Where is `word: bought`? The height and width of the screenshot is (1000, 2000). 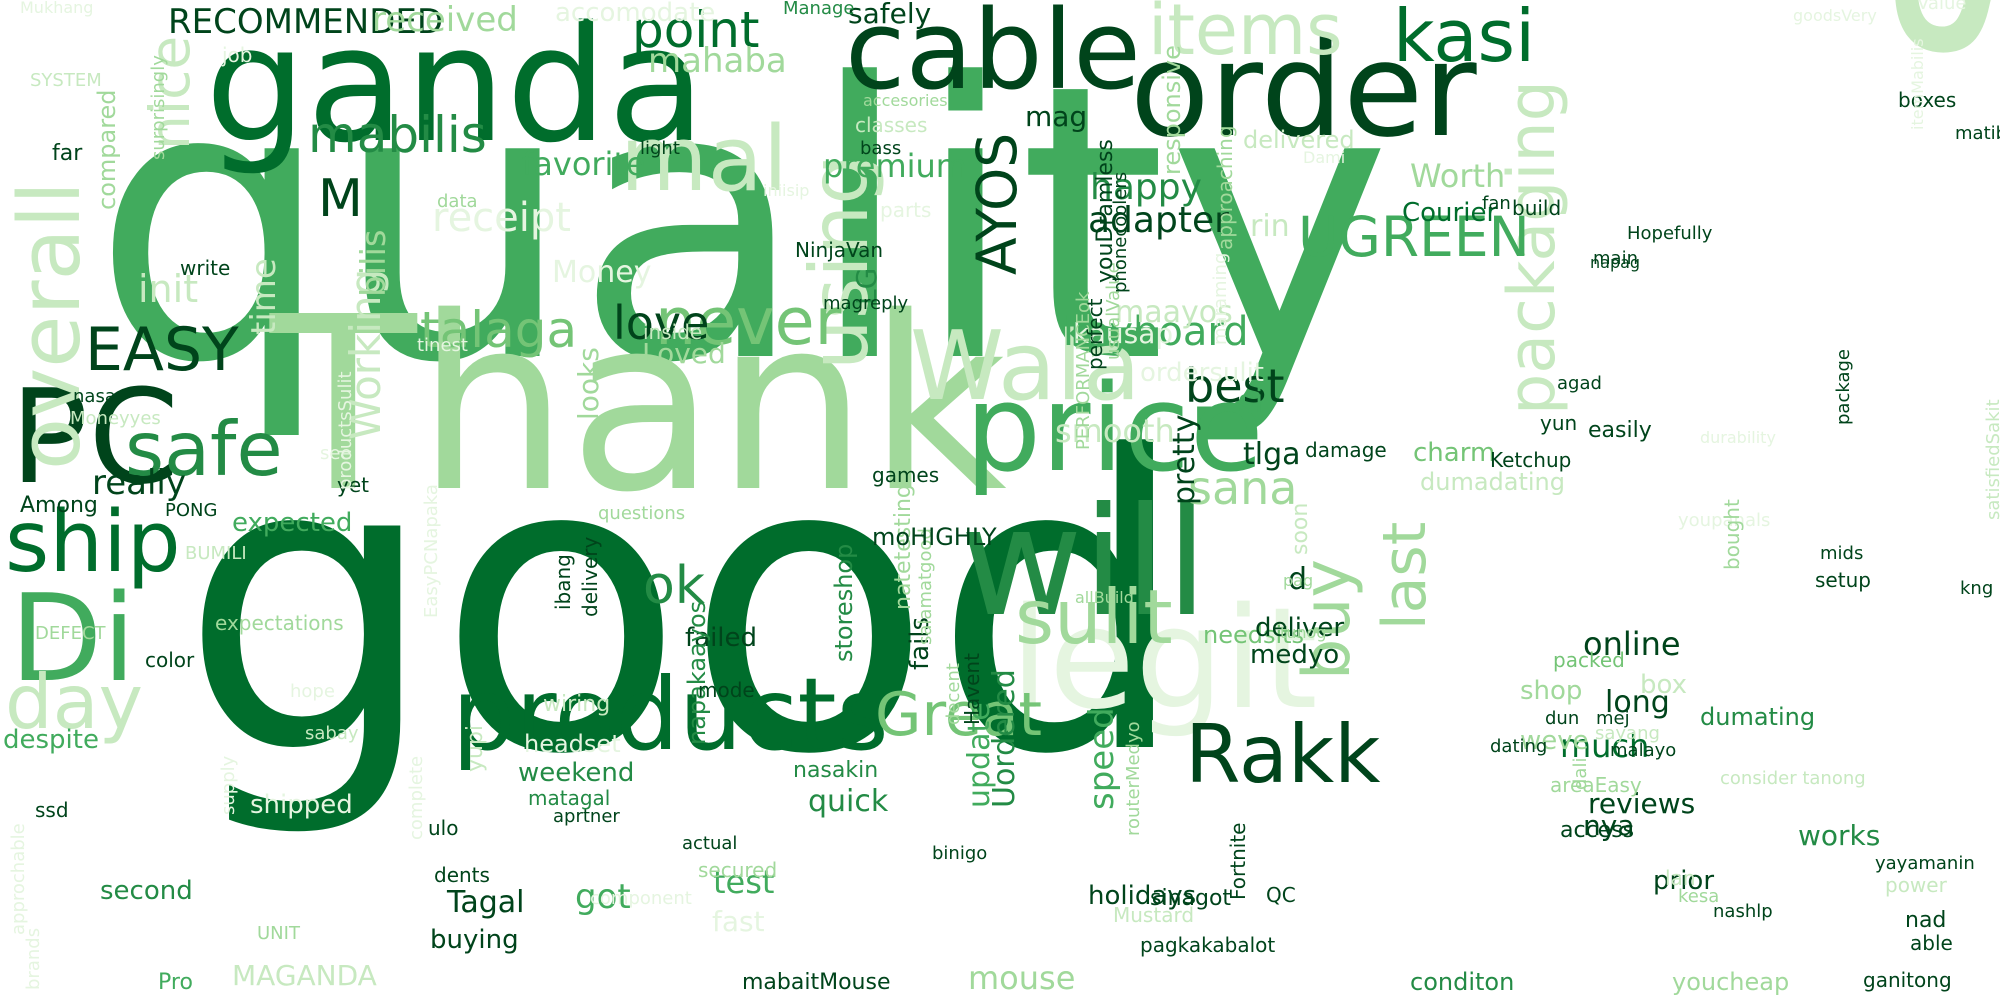
word: bought is located at coordinates (1732, 534).